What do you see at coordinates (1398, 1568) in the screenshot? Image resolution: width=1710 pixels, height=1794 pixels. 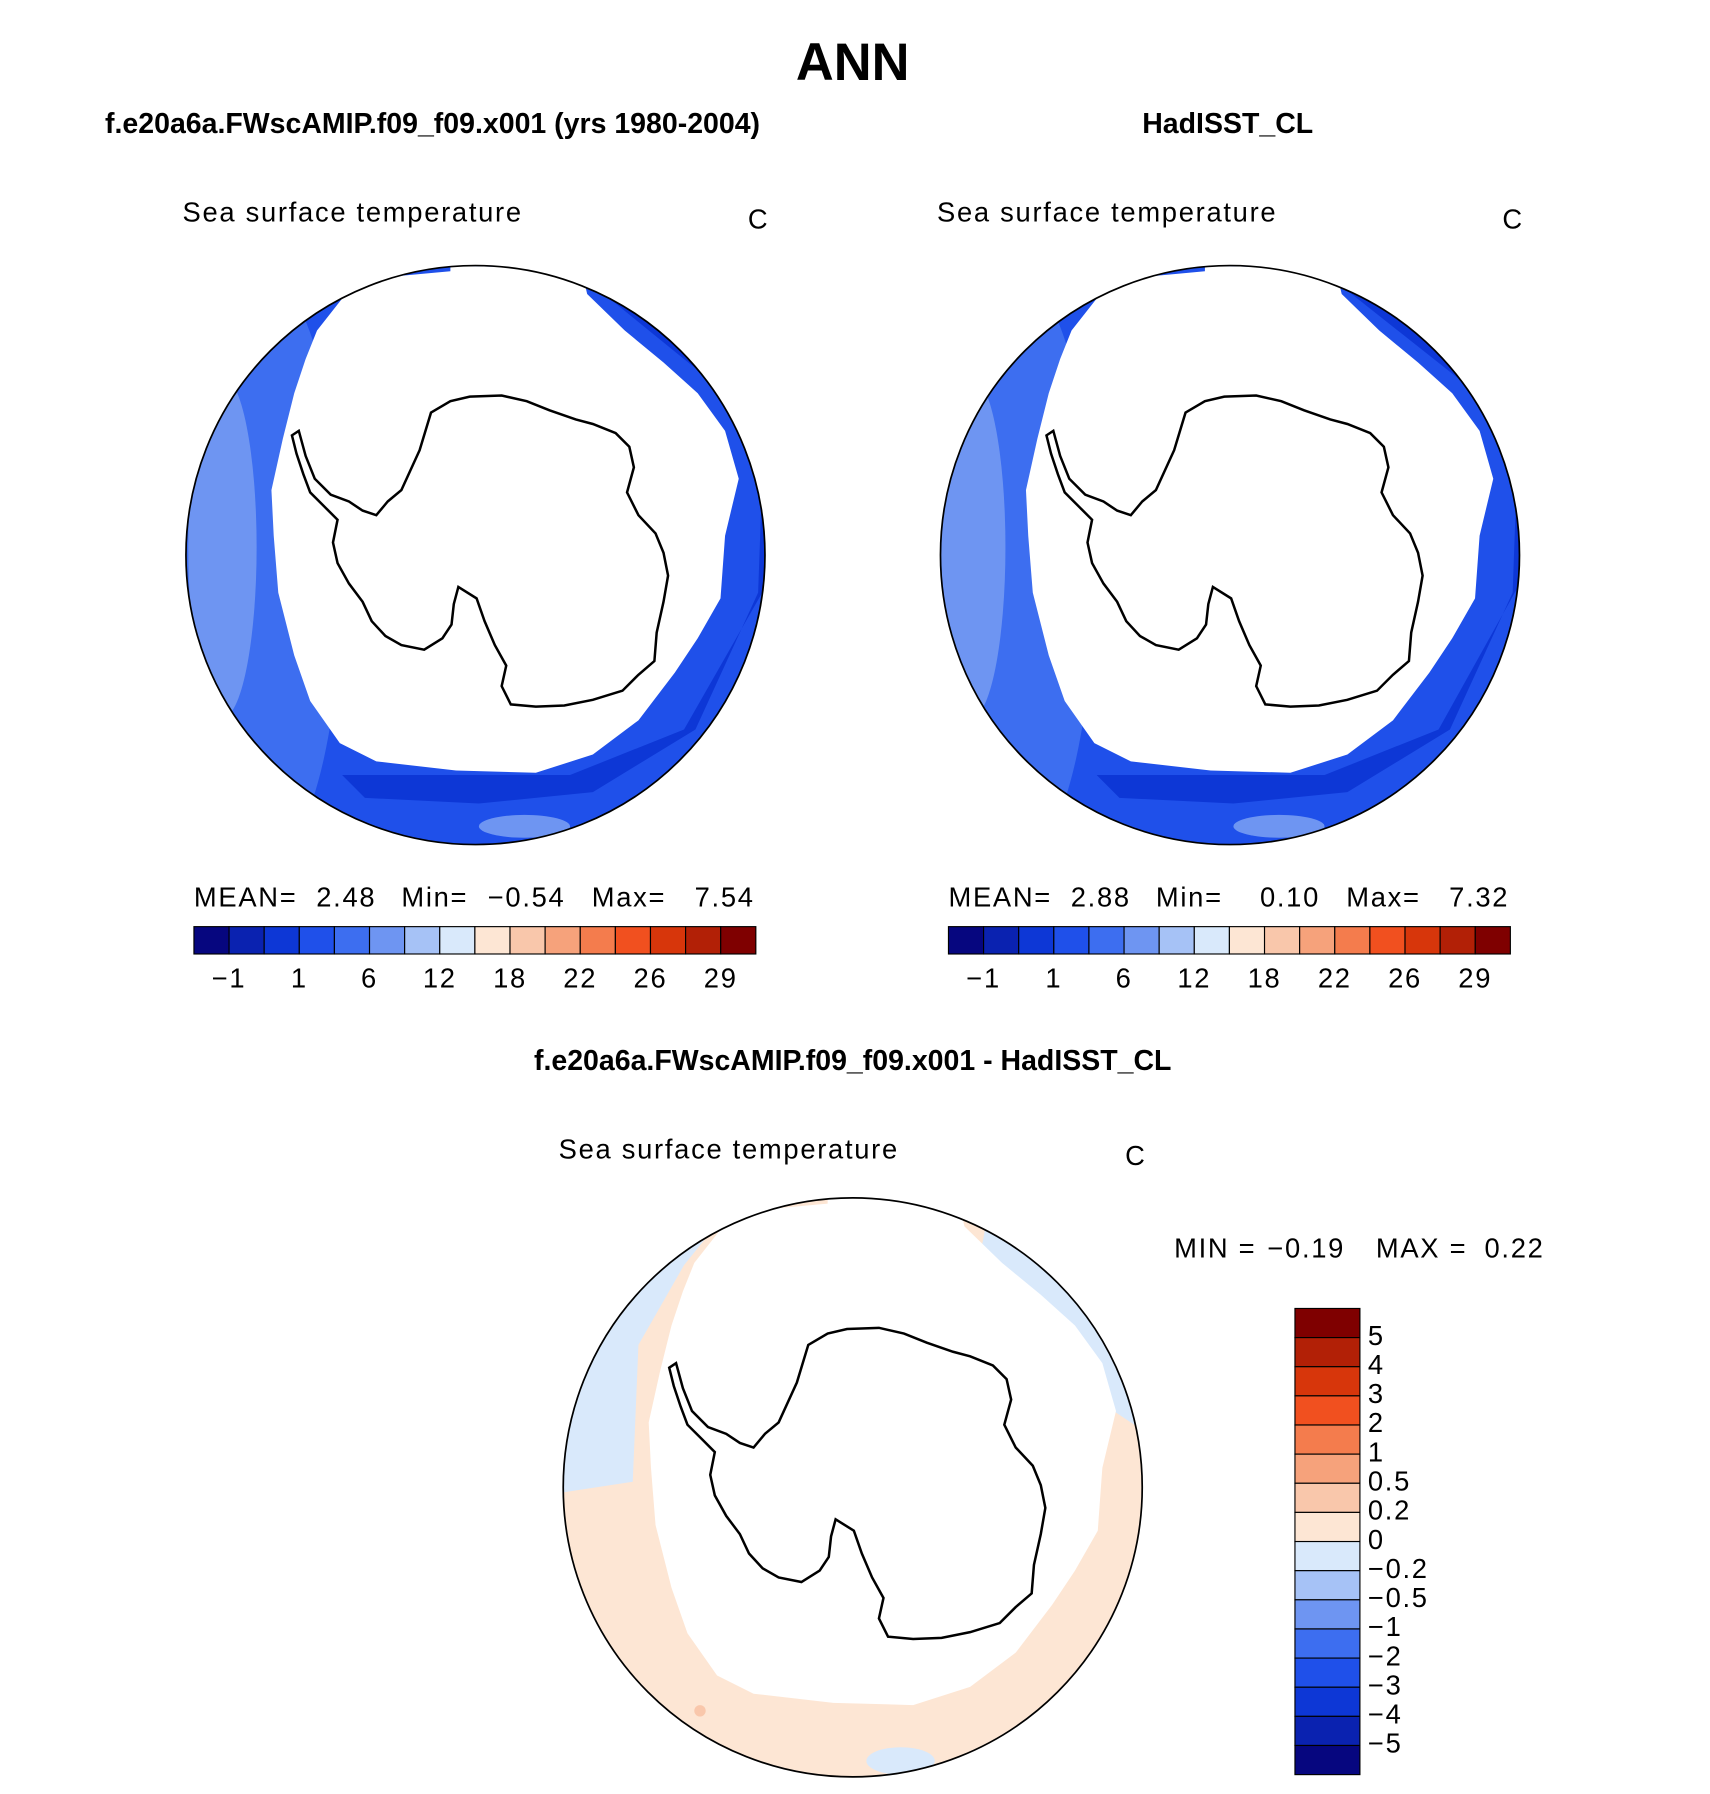 I see `colorbar-label: −0.2` at bounding box center [1398, 1568].